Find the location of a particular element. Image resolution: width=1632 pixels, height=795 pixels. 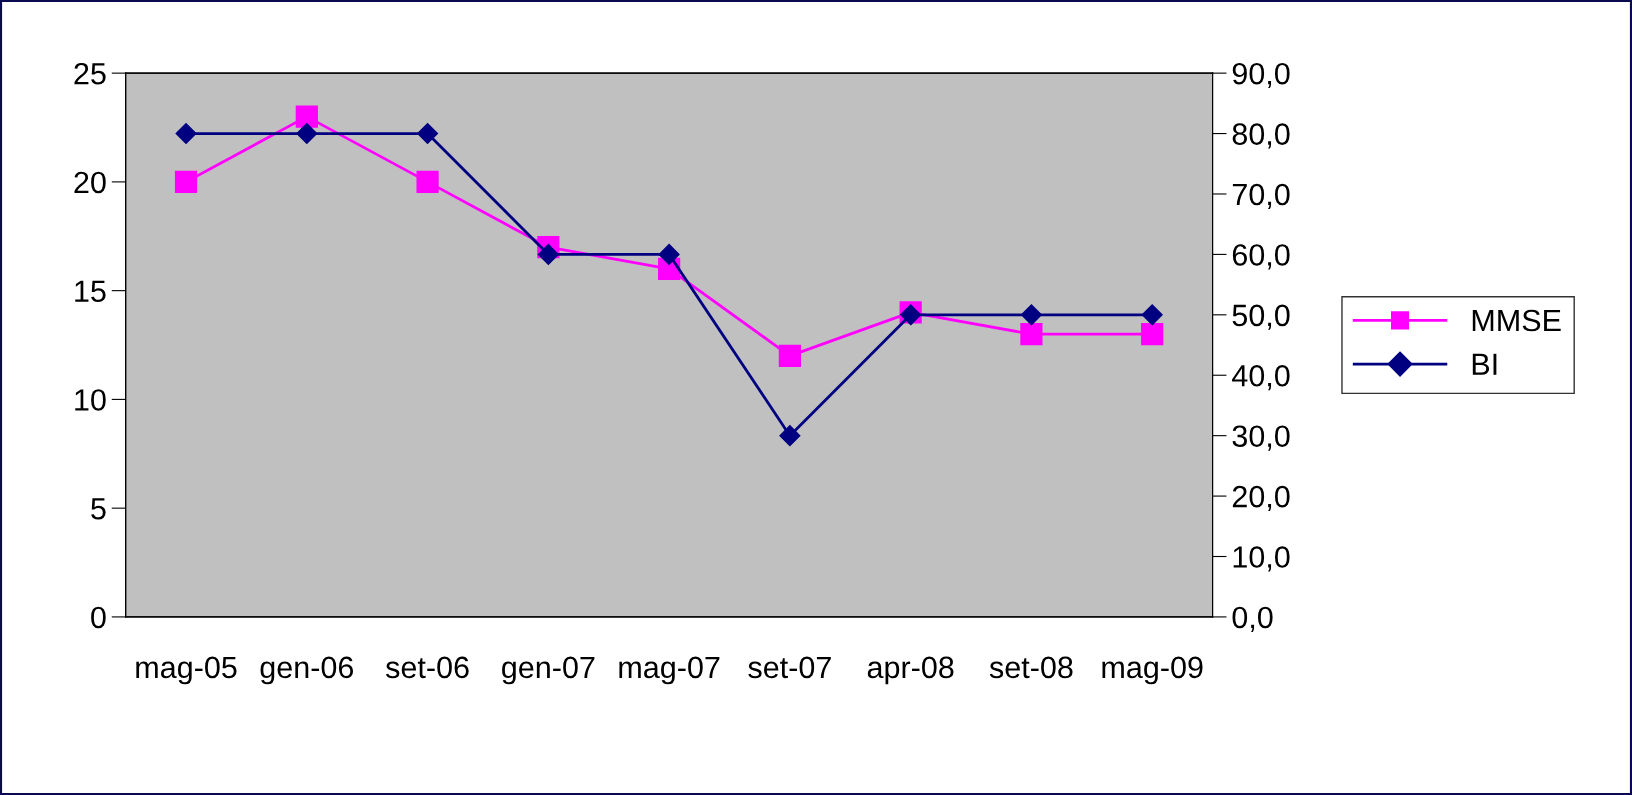

x-tick-label: gen-06 is located at coordinates (307, 670).